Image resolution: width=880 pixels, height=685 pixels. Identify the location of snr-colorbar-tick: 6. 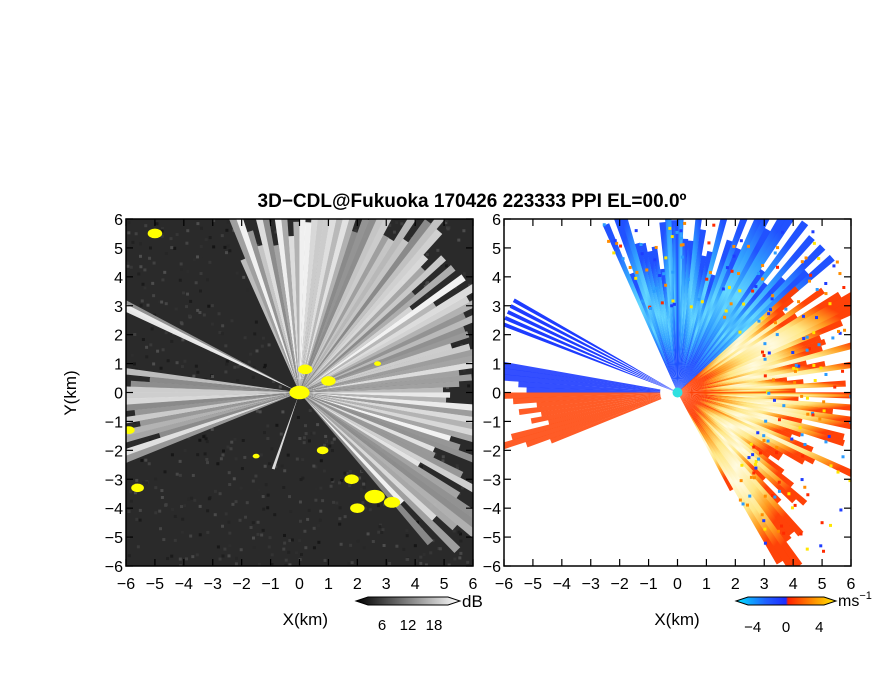
(382, 625).